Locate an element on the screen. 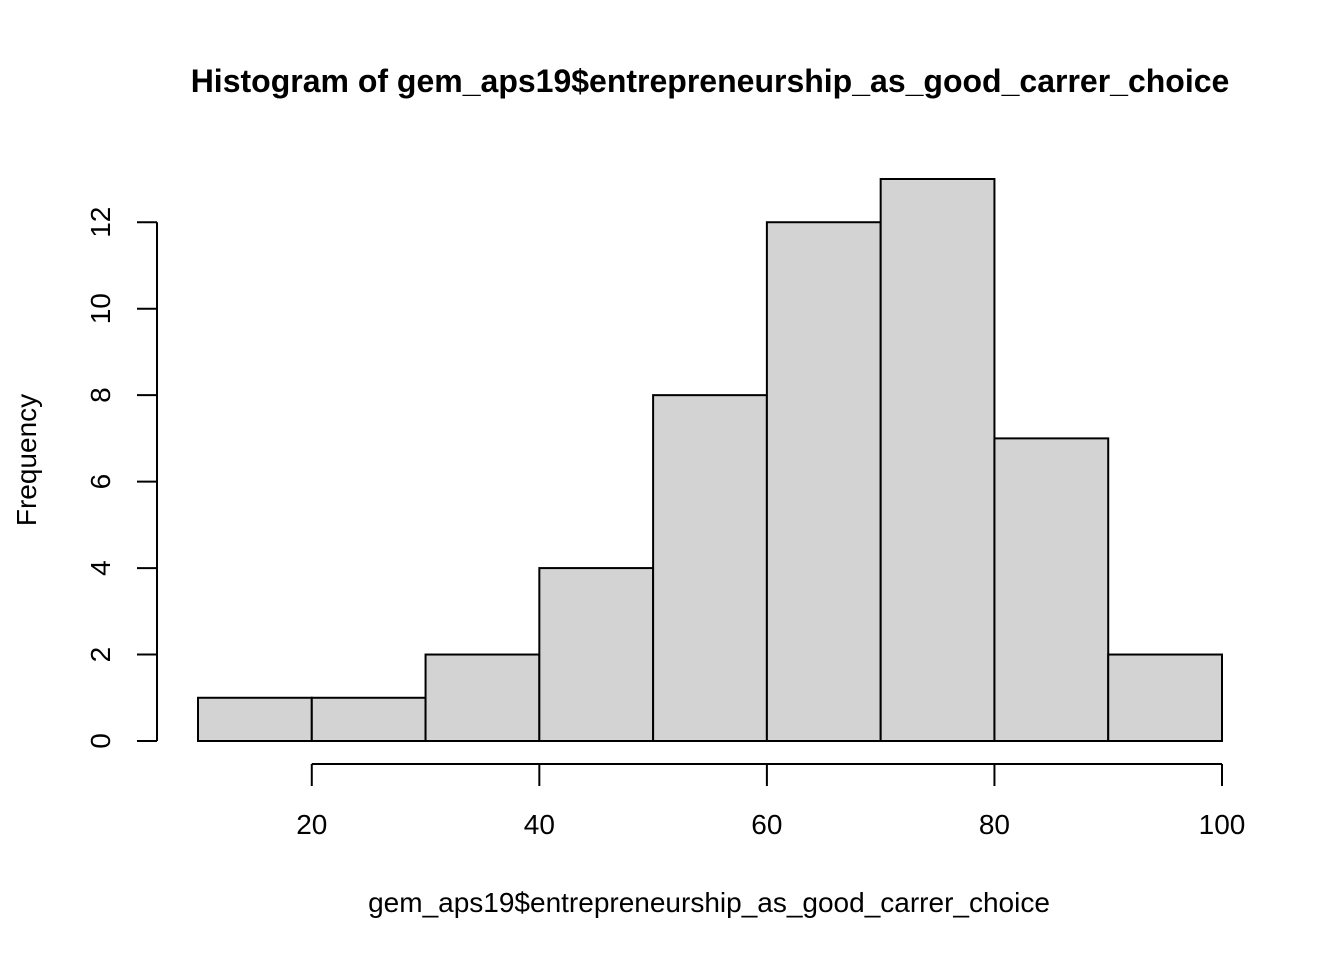  x-tick-label-80: 80 is located at coordinates (994, 824).